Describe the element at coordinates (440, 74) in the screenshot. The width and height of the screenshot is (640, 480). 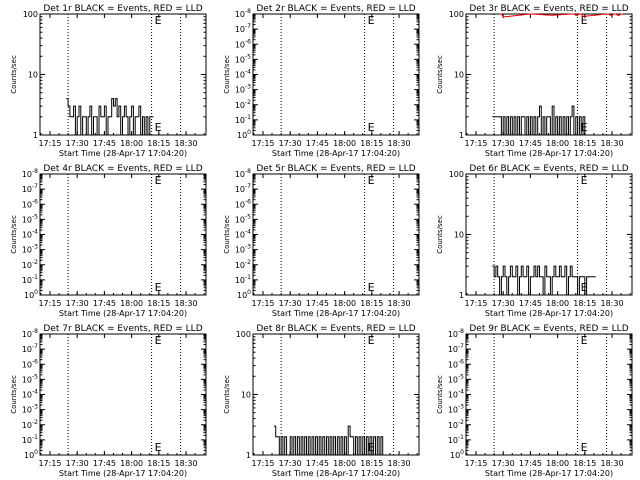
I see `y-axis-title: Counts/sec` at that location.